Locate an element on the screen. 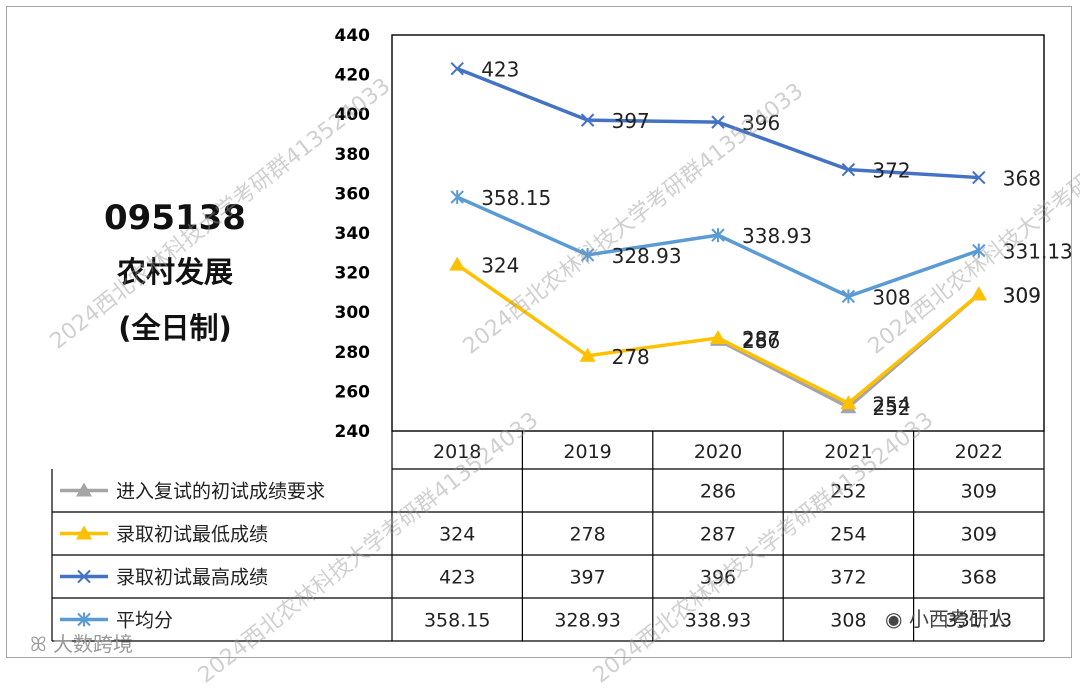 This screenshot has height=689, width=1080. legend-label: 录取初试最低成绩 is located at coordinates (192, 535).